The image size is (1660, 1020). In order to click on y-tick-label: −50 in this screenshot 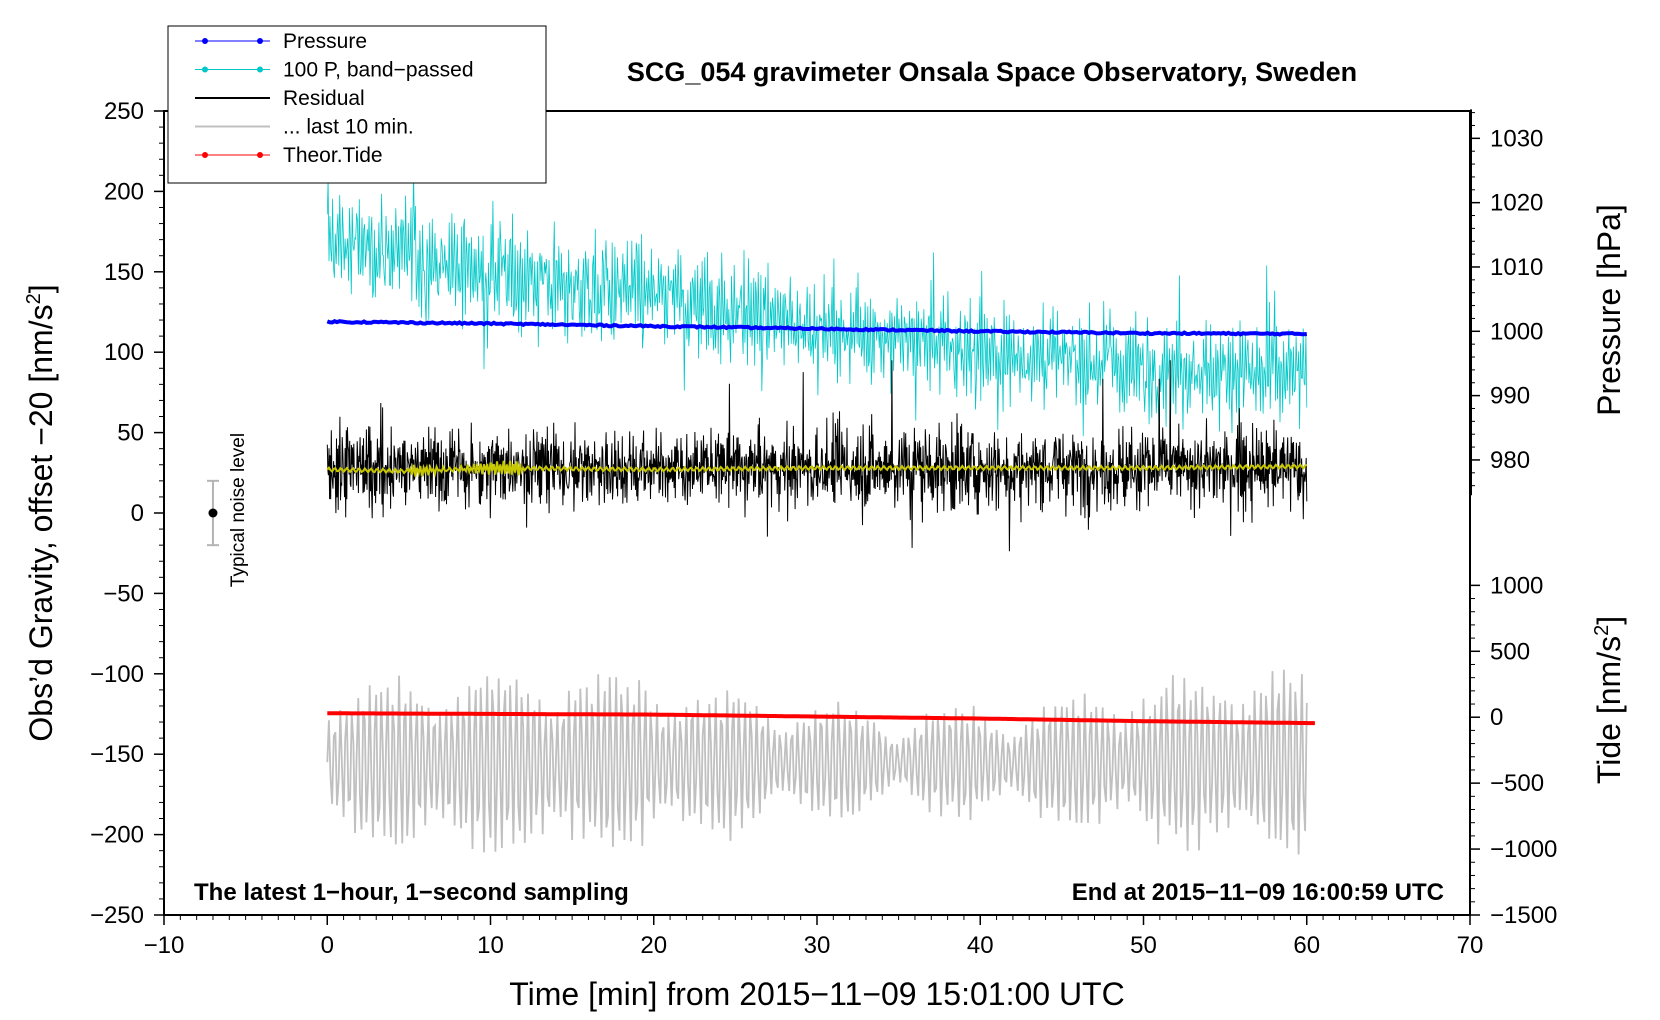, I will do `click(123, 593)`.